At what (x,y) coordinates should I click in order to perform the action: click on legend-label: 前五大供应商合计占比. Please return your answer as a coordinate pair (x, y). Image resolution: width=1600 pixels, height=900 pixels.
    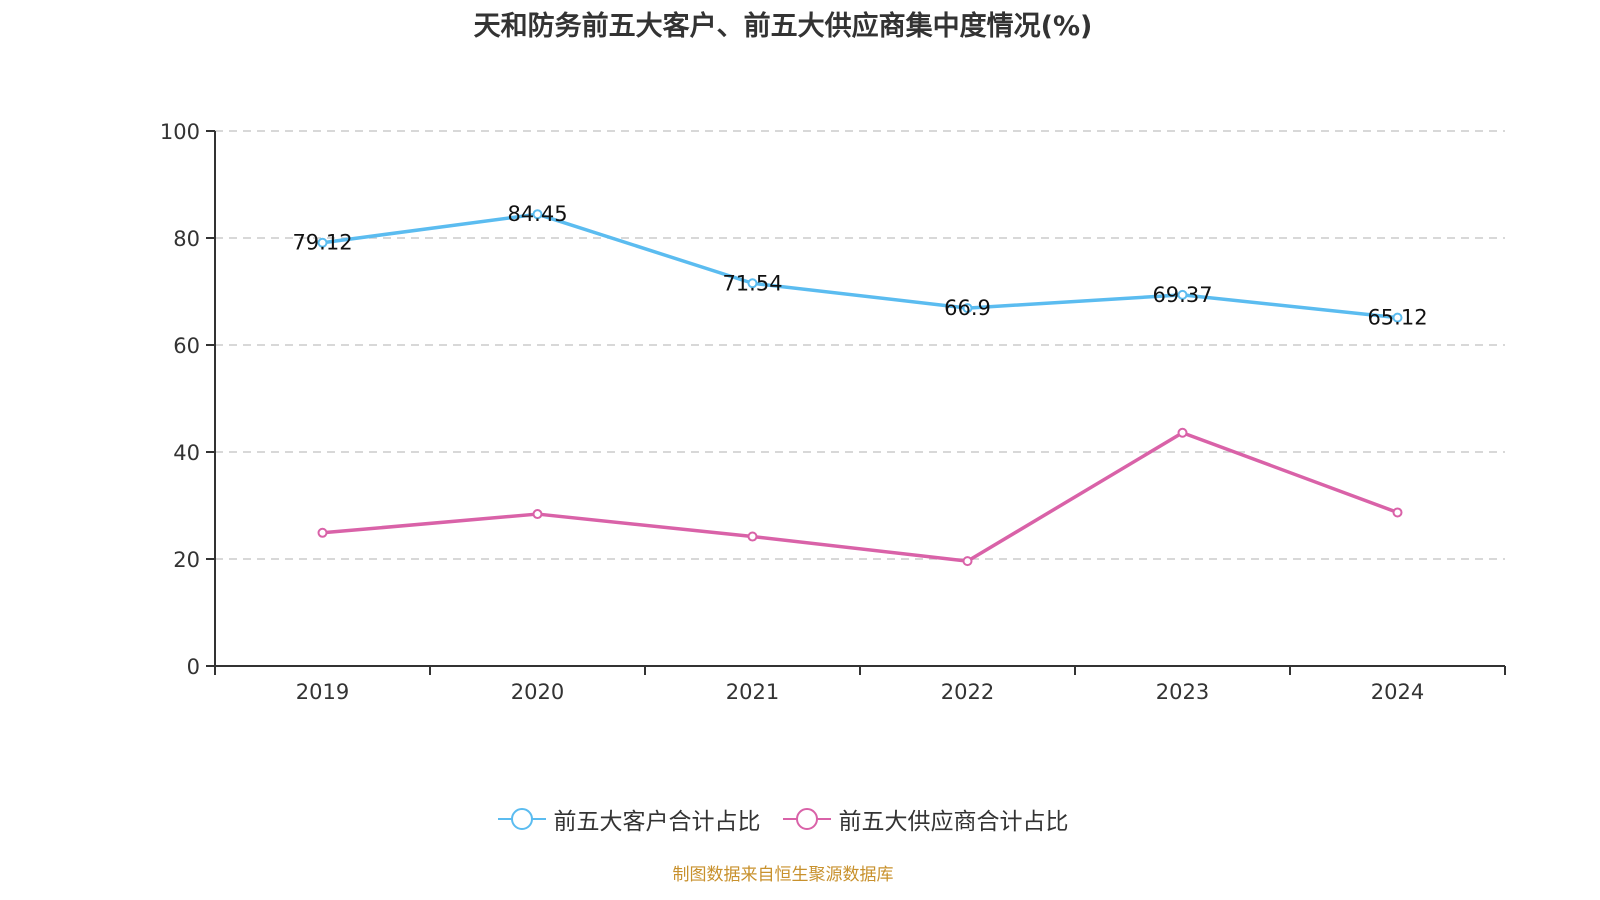
    Looking at the image, I should click on (953, 822).